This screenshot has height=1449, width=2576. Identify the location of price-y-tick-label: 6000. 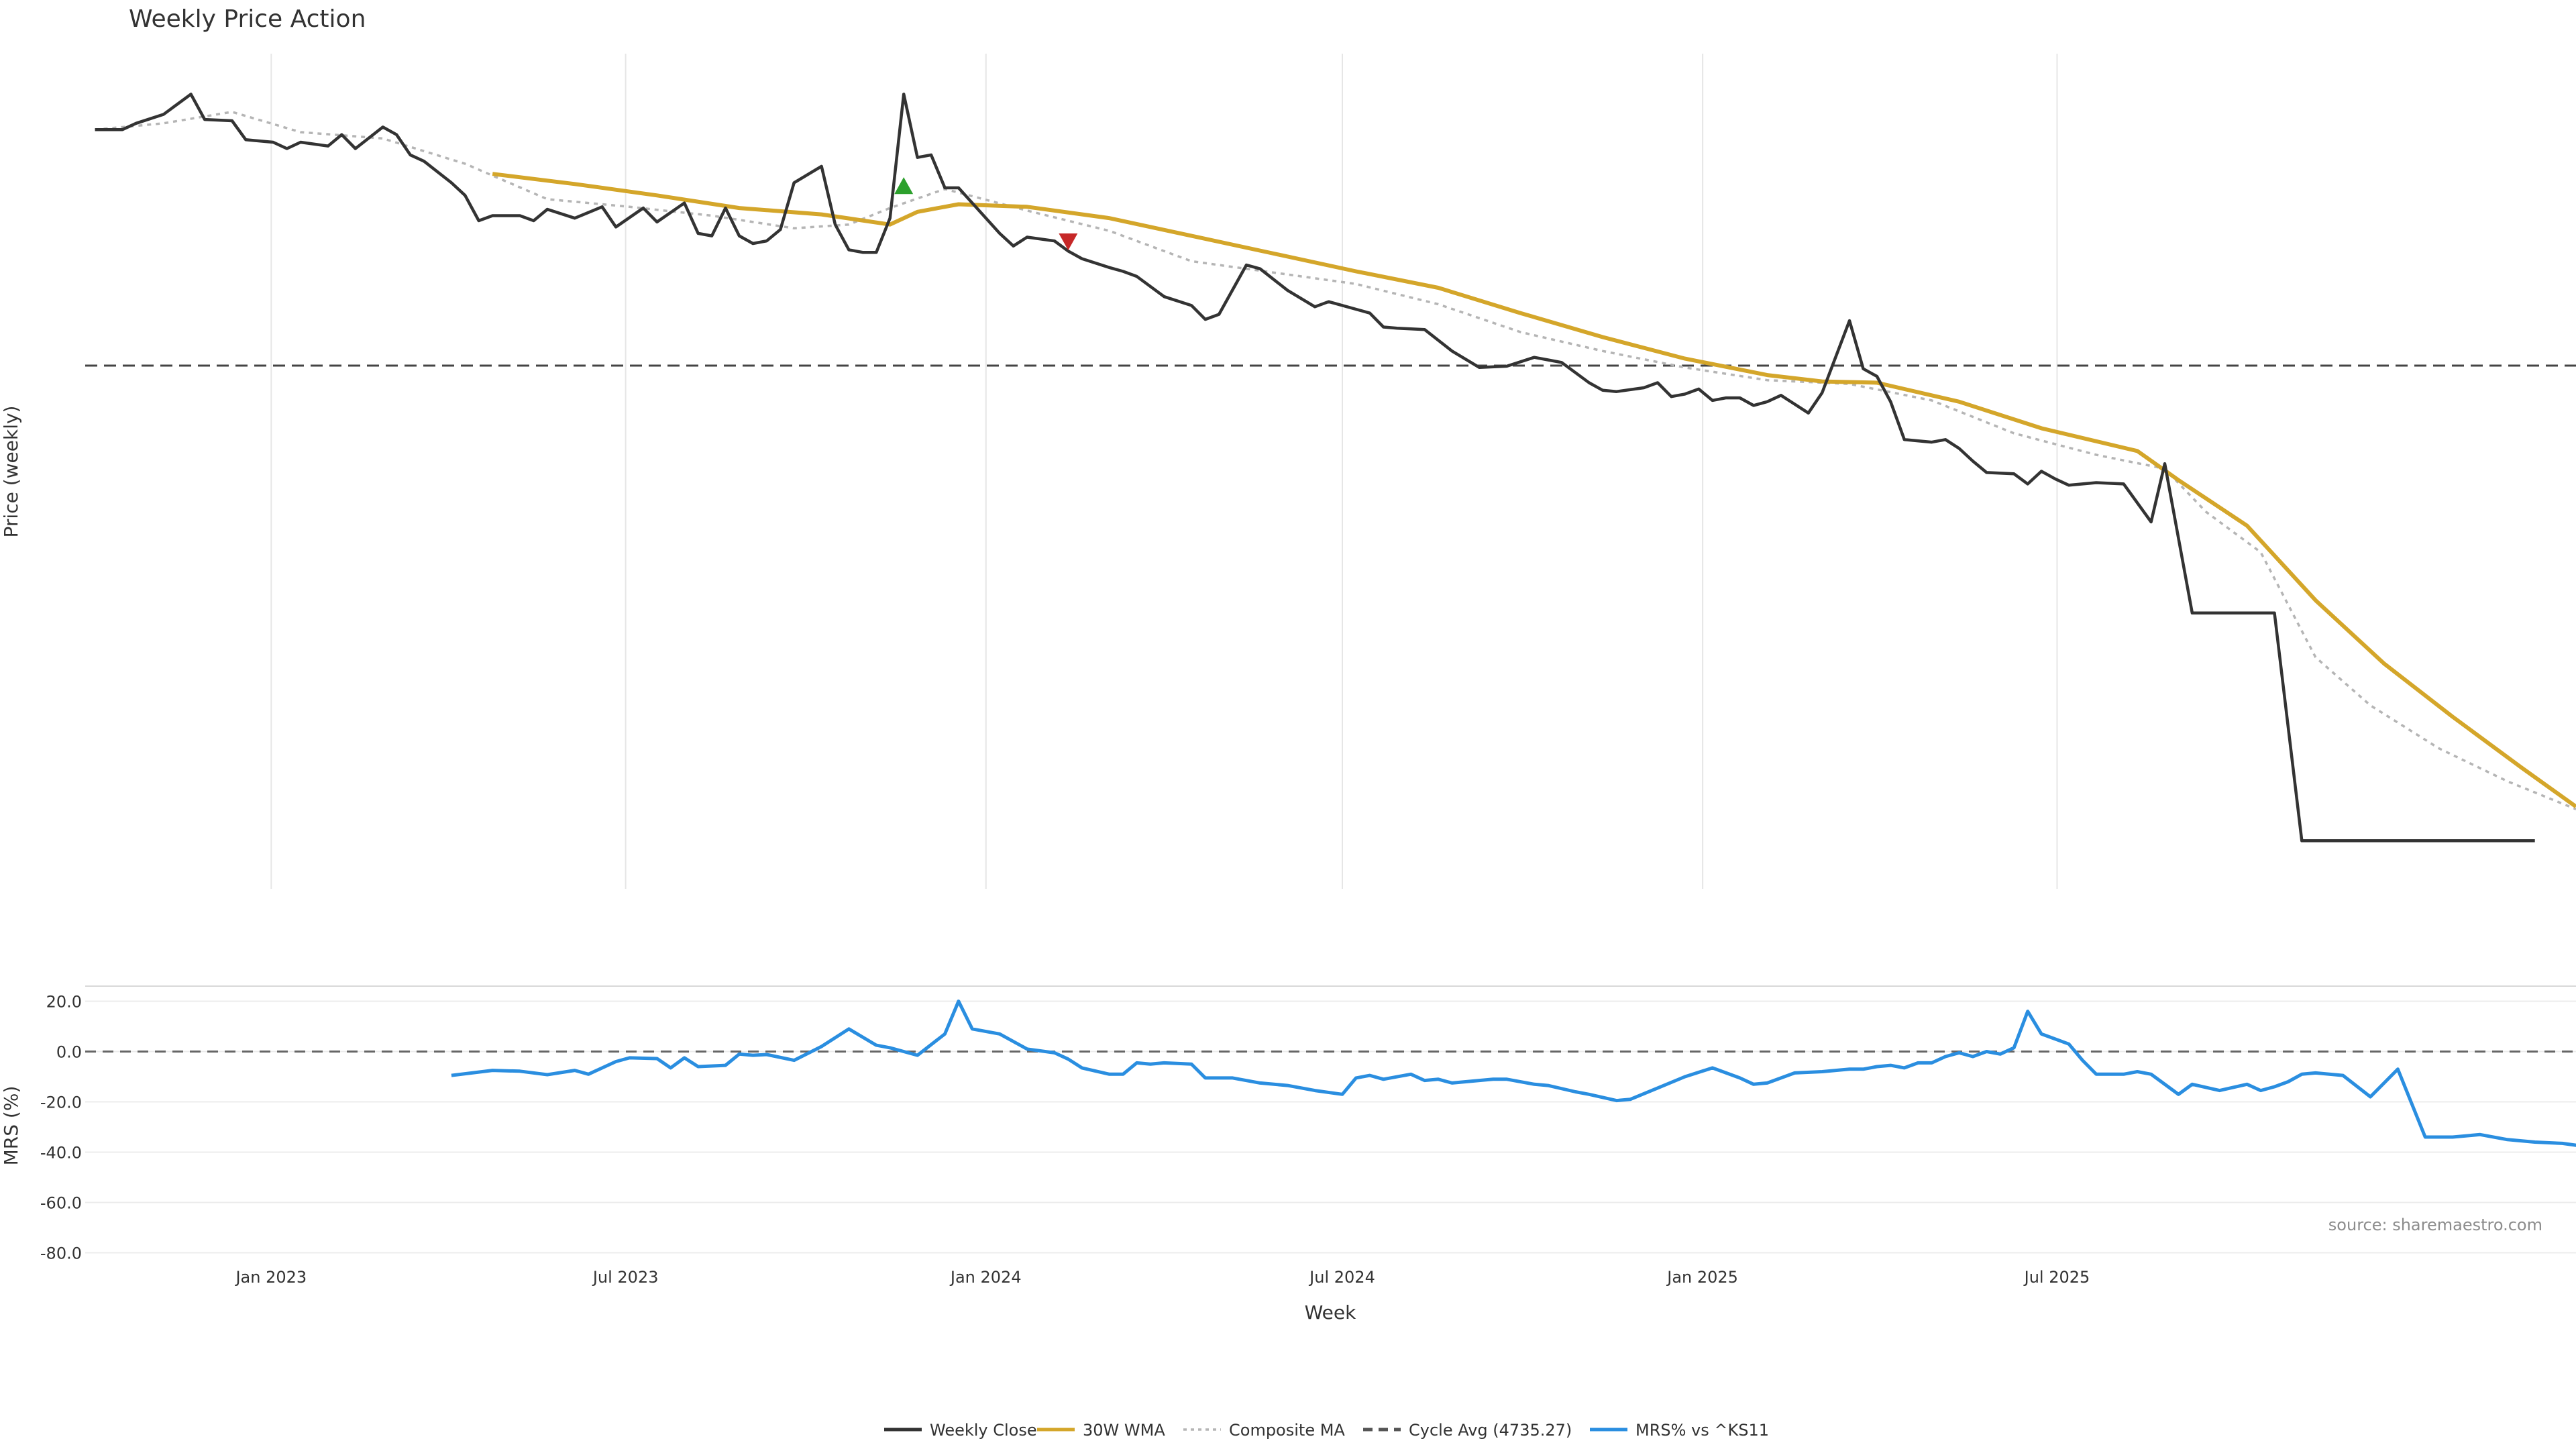
(61, 206).